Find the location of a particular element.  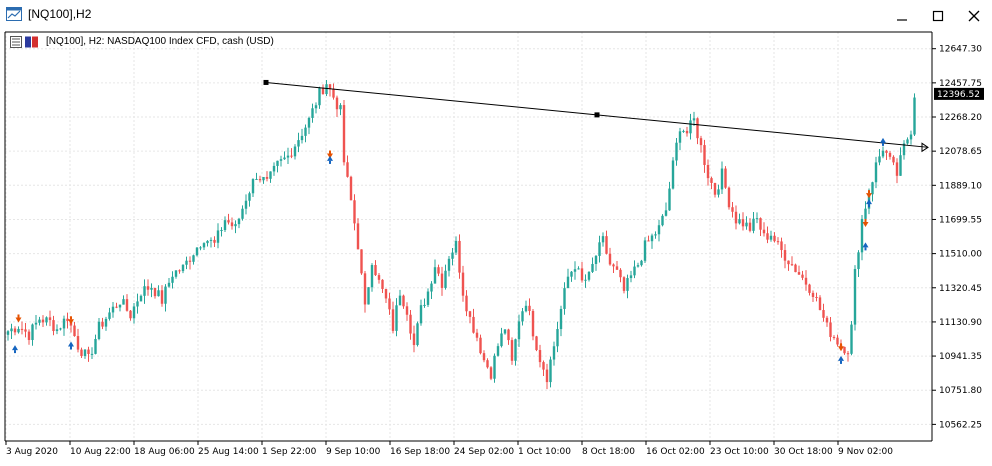

title-bar: [NQ100],H2 is located at coordinates (496, 15).